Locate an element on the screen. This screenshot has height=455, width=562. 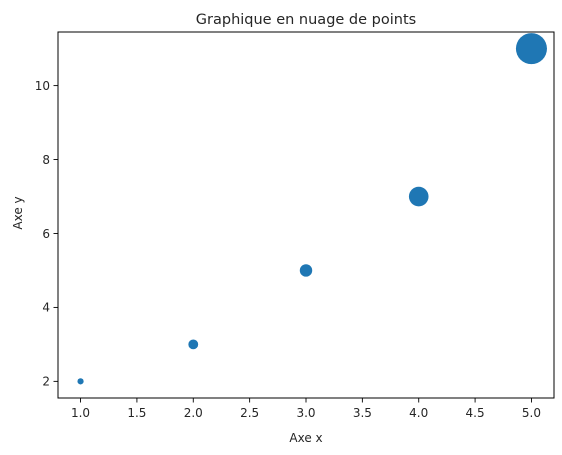
x-tick-label: 2.0 is located at coordinates (193, 413).